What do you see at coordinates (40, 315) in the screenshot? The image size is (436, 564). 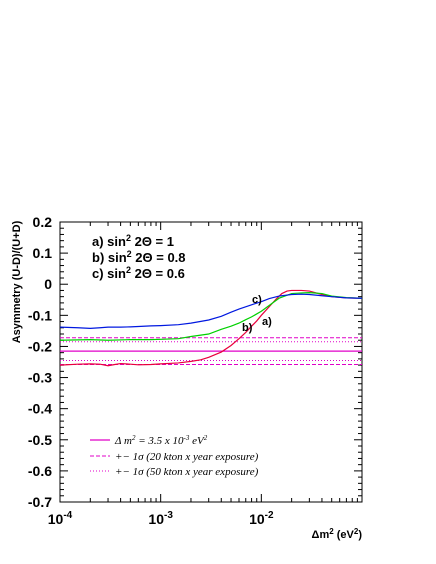 I see `y-tick-label-3: -0.1` at bounding box center [40, 315].